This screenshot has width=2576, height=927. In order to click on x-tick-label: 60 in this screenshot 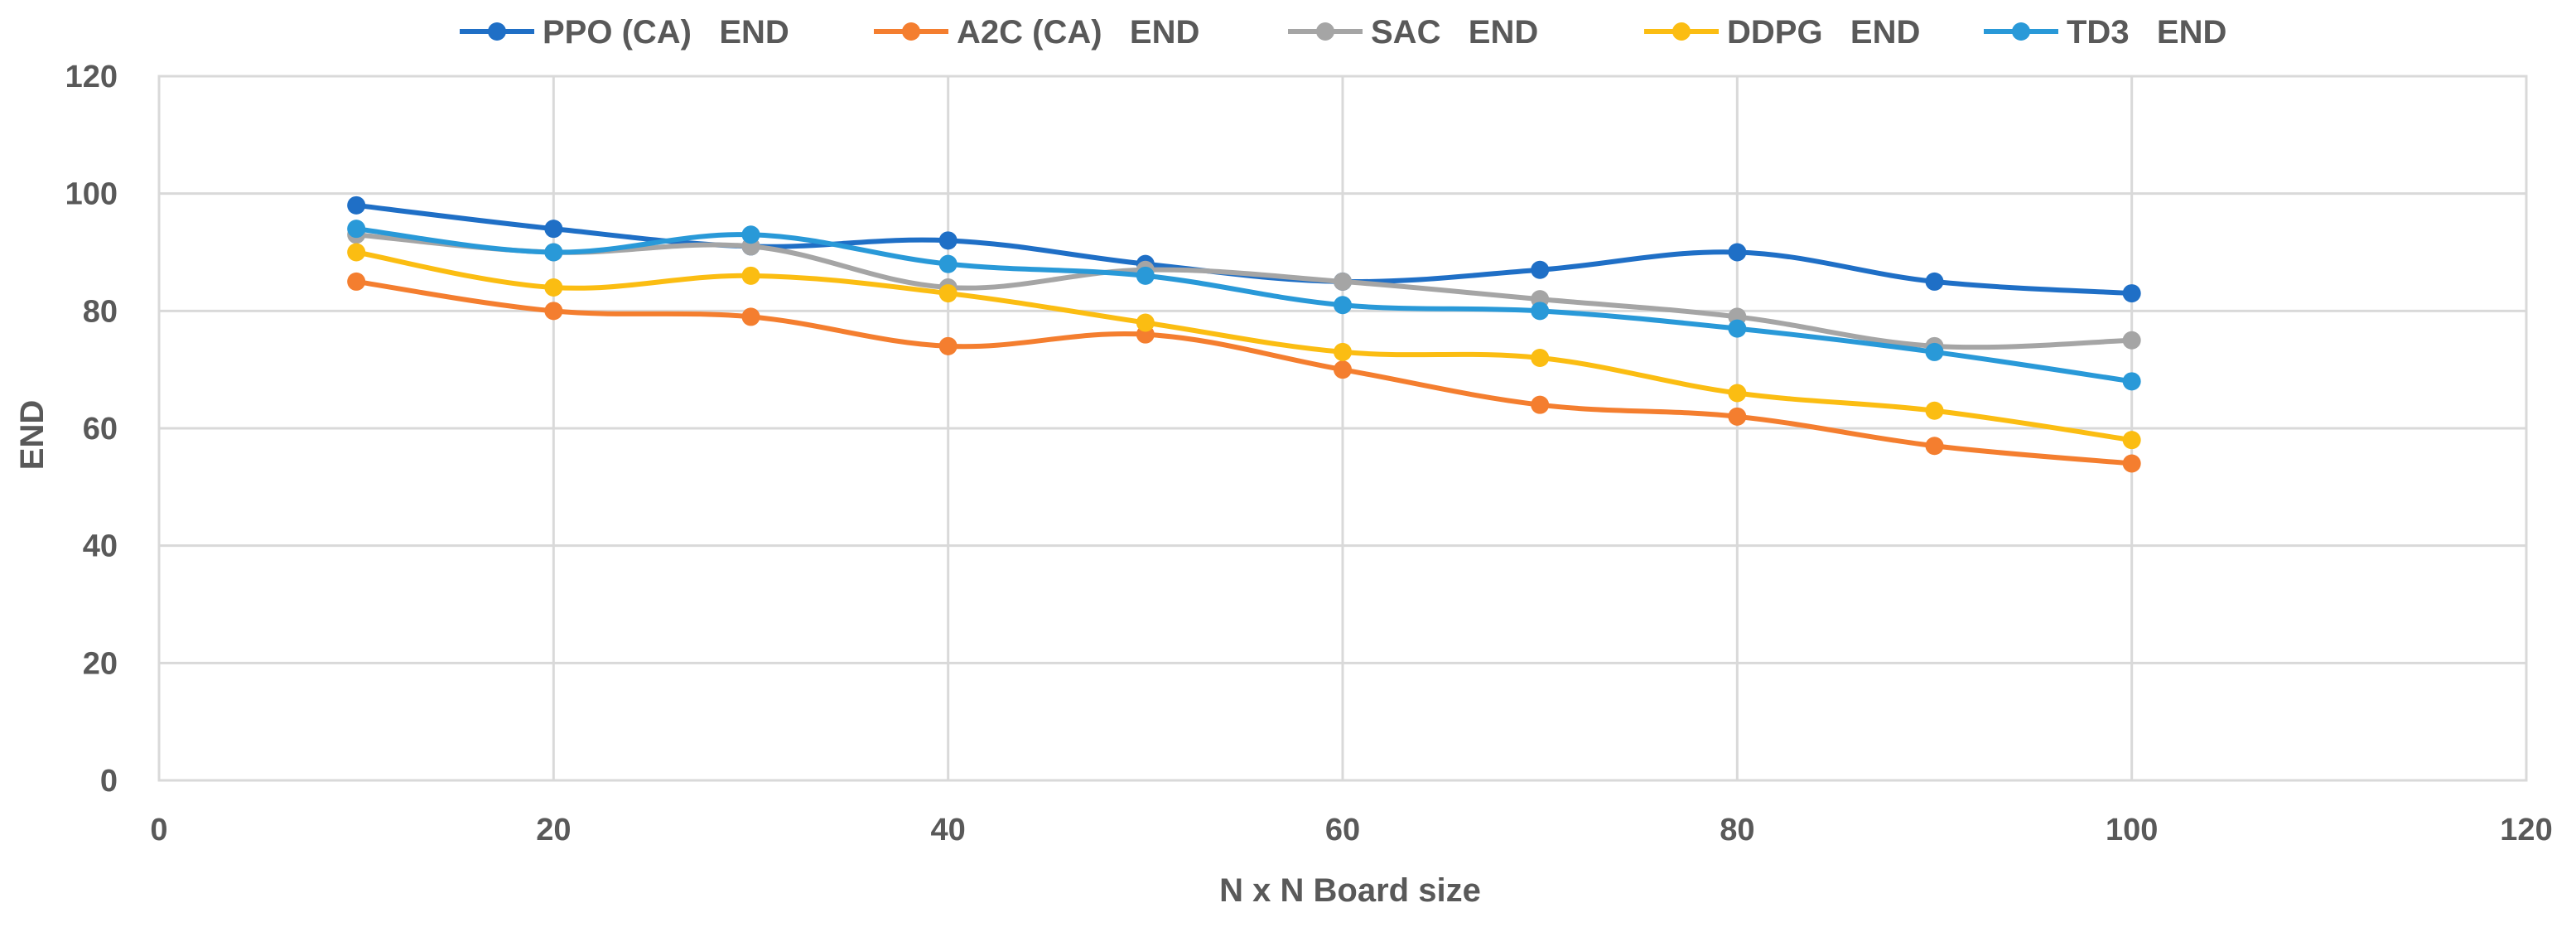, I will do `click(1343, 830)`.